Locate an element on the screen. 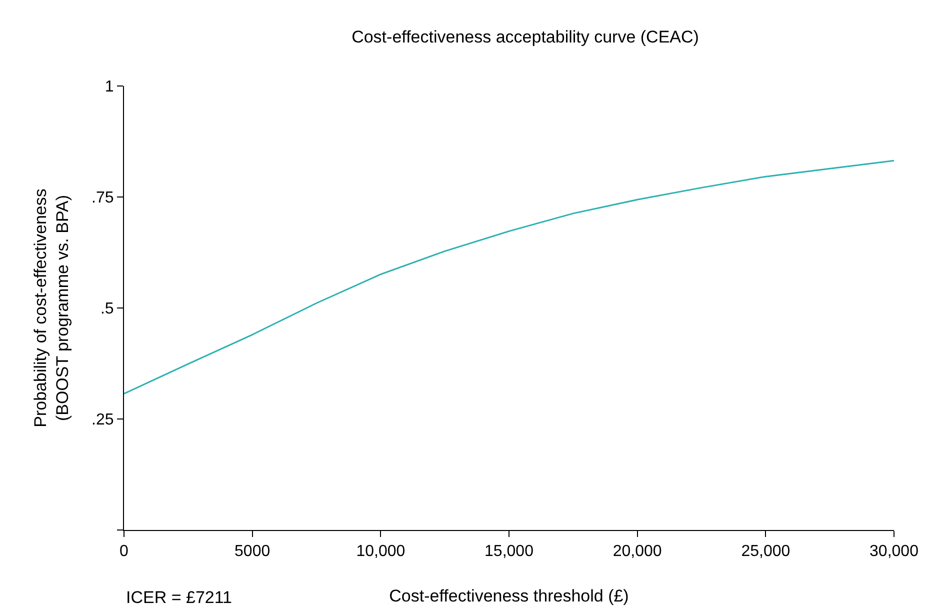  x-tick-label: 5000 is located at coordinates (252, 551).